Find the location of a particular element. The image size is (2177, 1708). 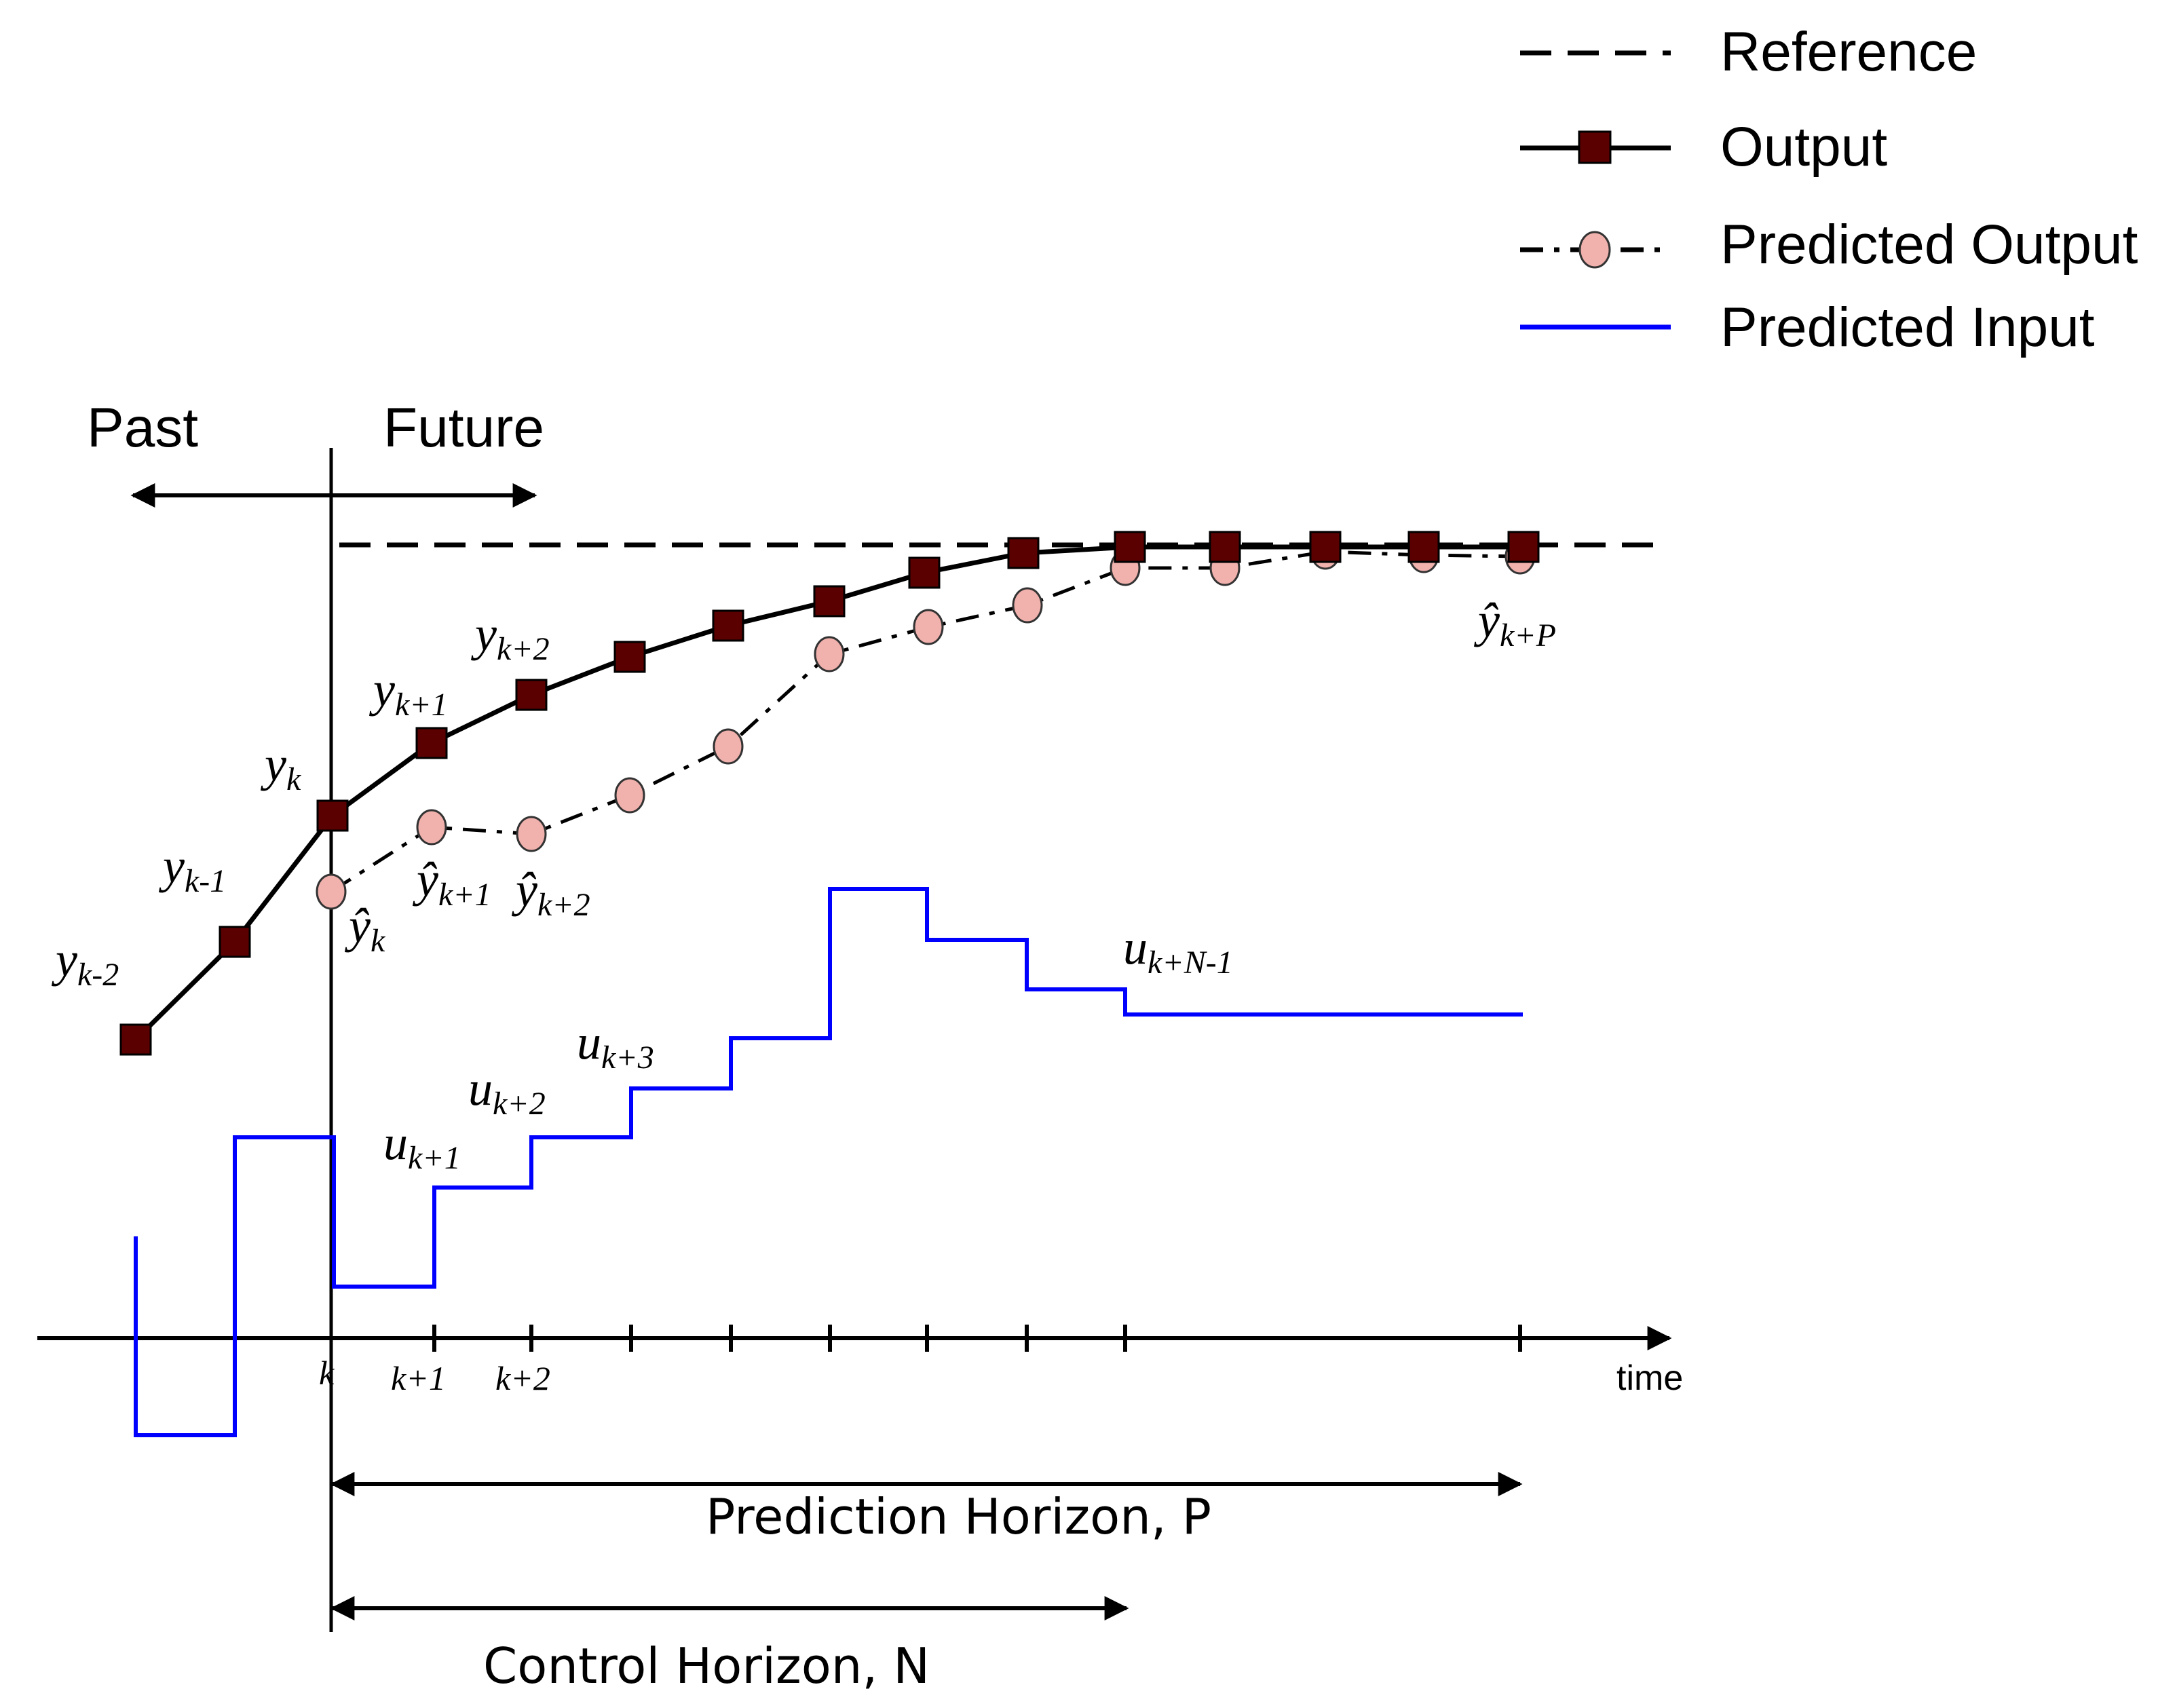

label-u-k-plus-2: uk+2 is located at coordinates (507, 1091).